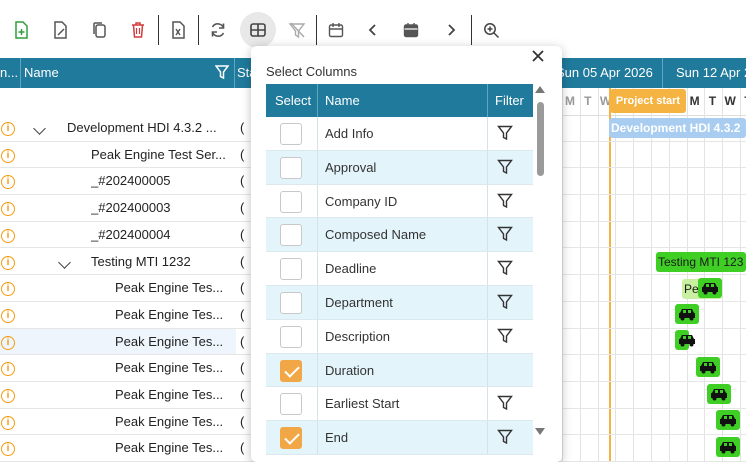 The image size is (746, 462). Describe the element at coordinates (297, 30) in the screenshot. I see `clear-filter-button` at that location.